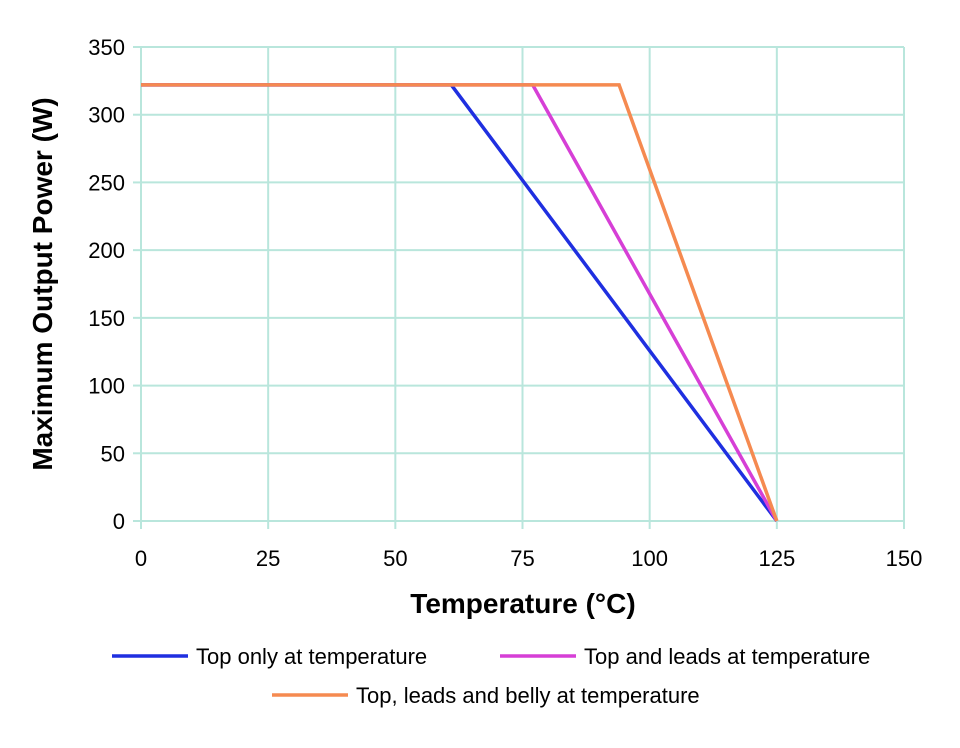 The image size is (960, 748). Describe the element at coordinates (42, 283) in the screenshot. I see `y-axis-title: Maximum Output Power (W)` at that location.